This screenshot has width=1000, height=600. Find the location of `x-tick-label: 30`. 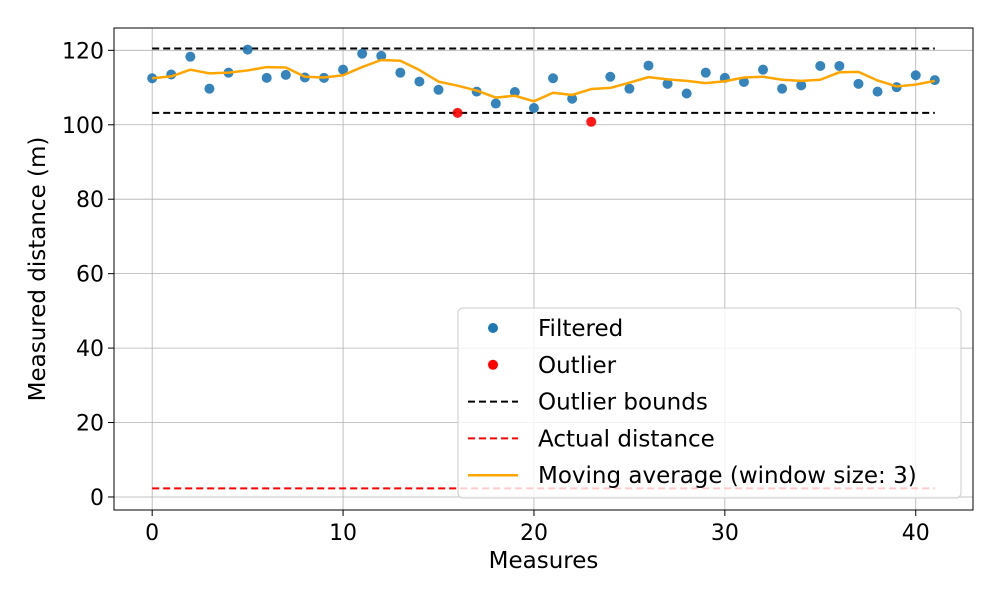

x-tick-label: 30 is located at coordinates (725, 533).